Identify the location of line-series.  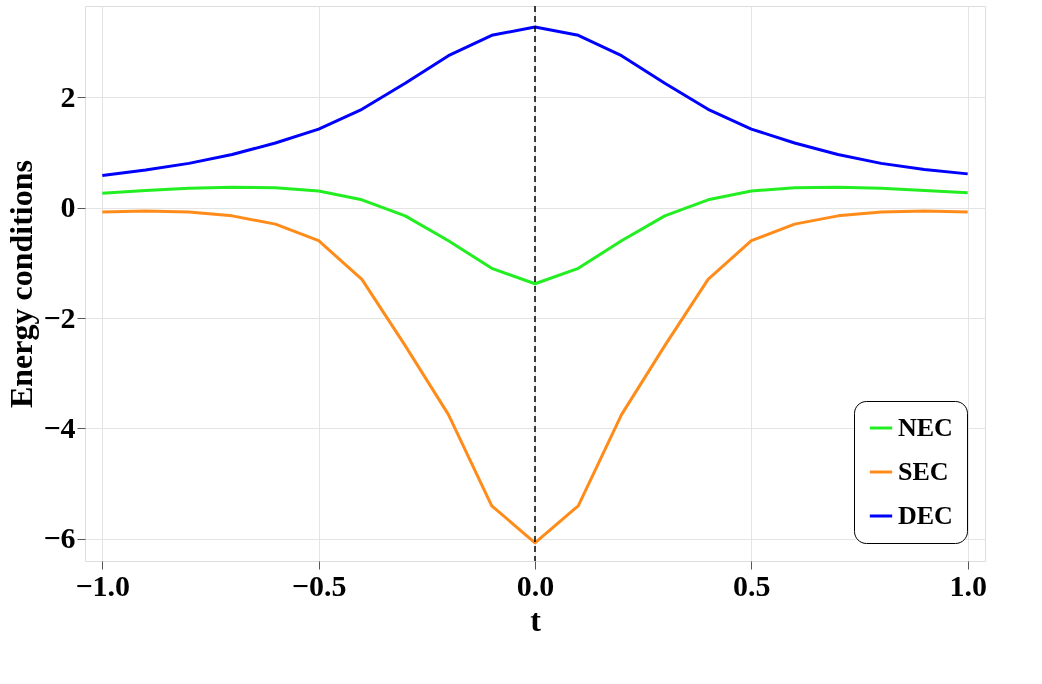
(535, 235).